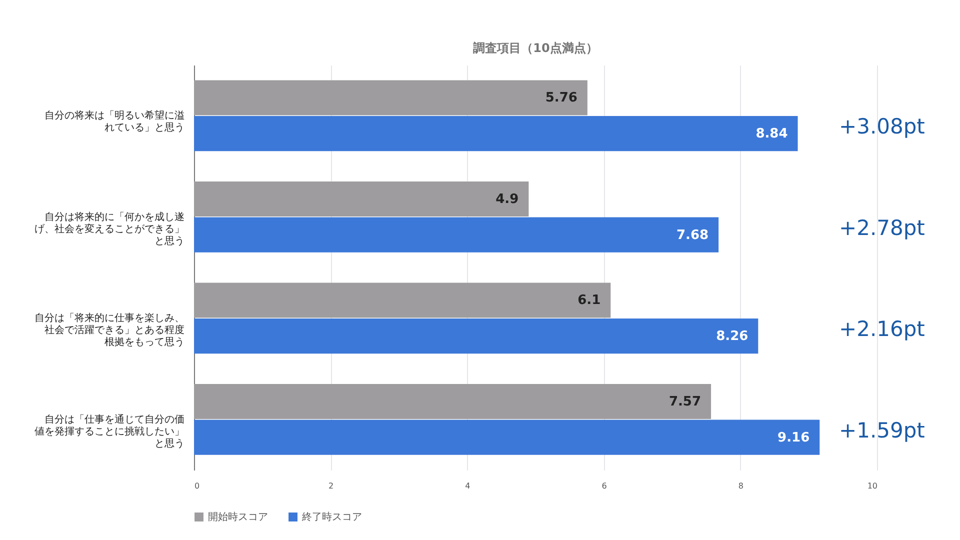 The width and height of the screenshot is (960, 540). Describe the element at coordinates (794, 438) in the screenshot. I see `data-label: 9.16` at that location.